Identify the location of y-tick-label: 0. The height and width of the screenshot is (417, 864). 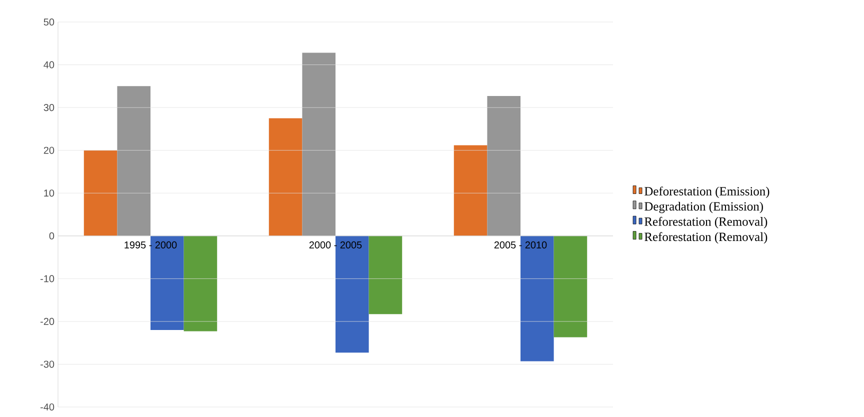
(51, 236).